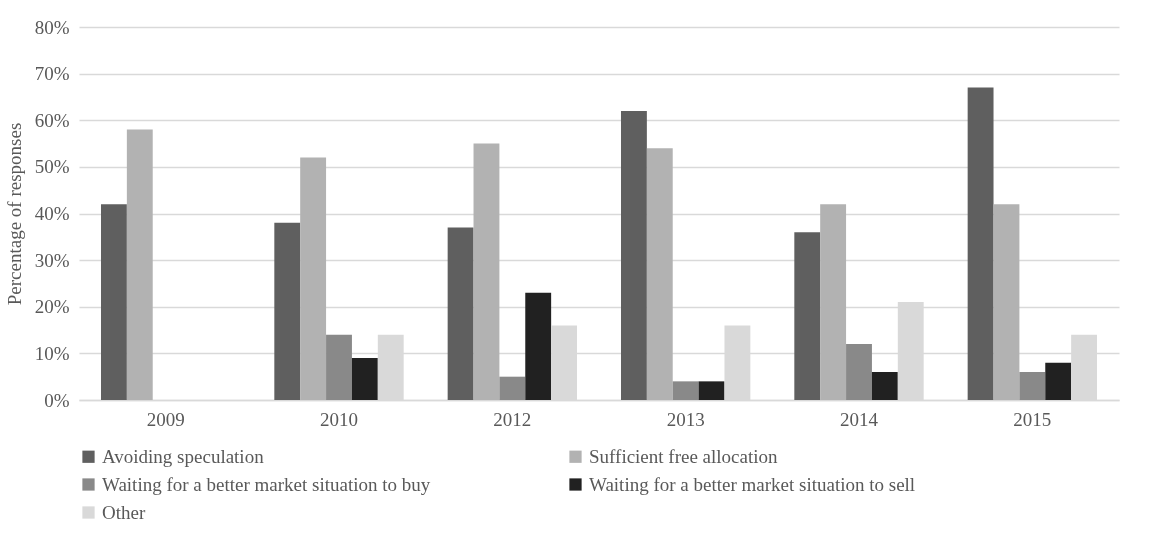 The height and width of the screenshot is (546, 1156). I want to click on x-tick-label: 2013, so click(685, 419).